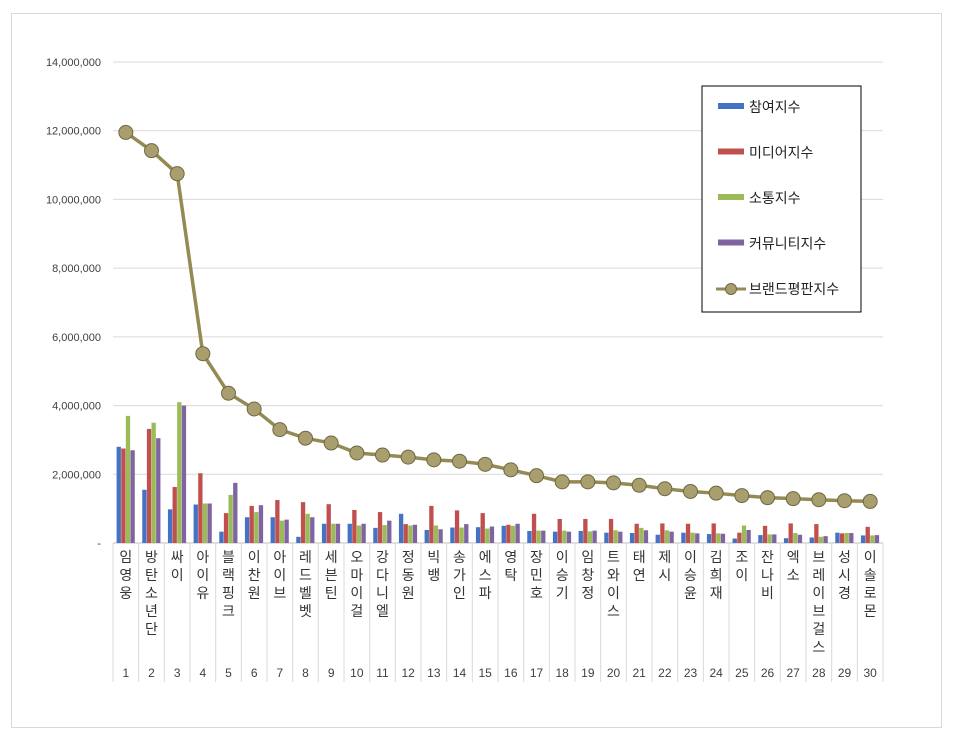  What do you see at coordinates (151, 673) in the screenshot?
I see `rank-label: 2` at bounding box center [151, 673].